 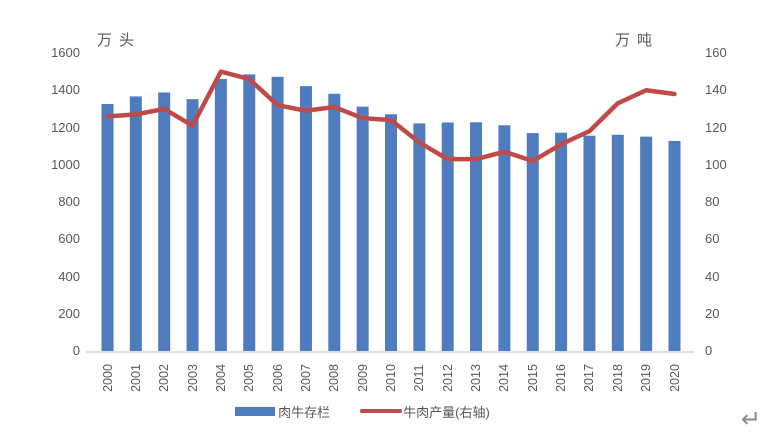 I want to click on left-axis-tick-label: 1000, so click(x=65, y=164).